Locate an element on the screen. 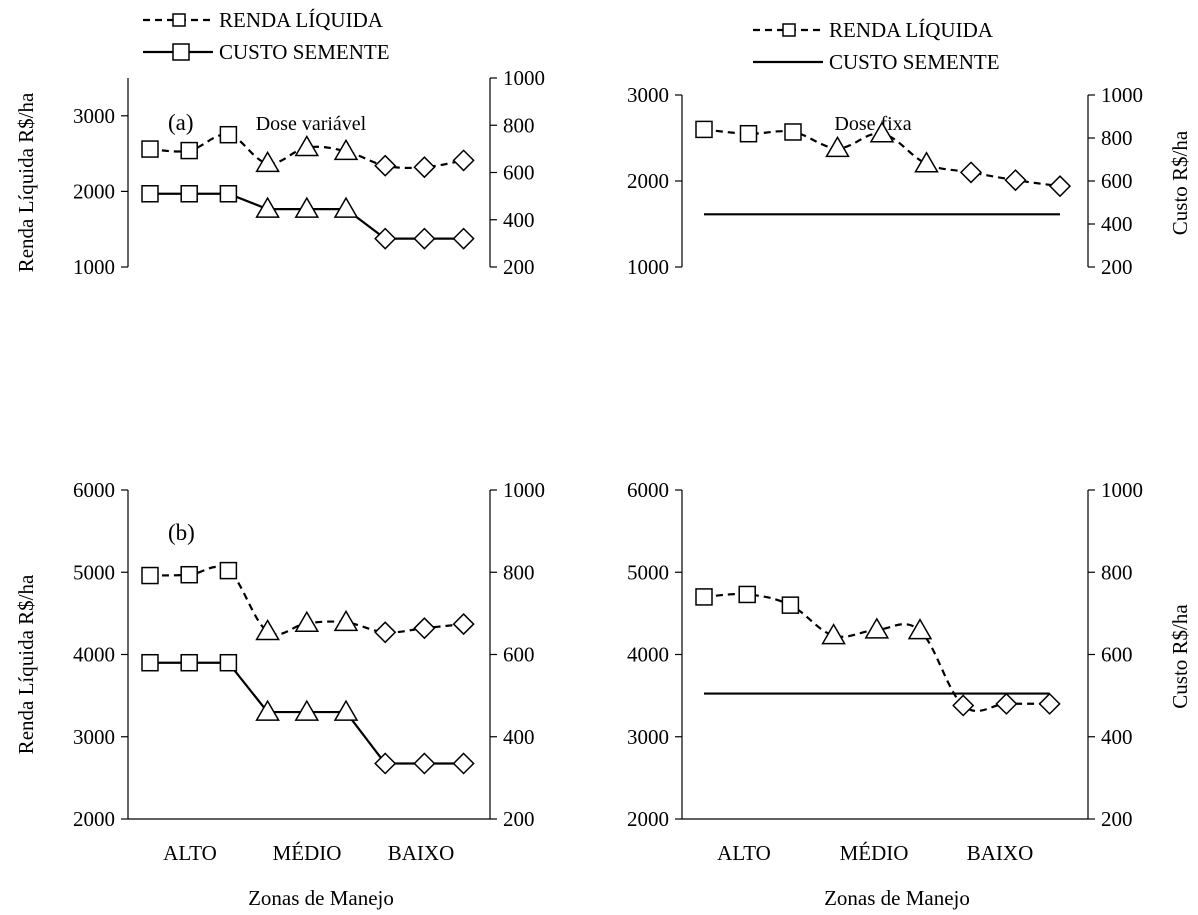 The width and height of the screenshot is (1198, 915). panel-label: (a) is located at coordinates (181, 122).